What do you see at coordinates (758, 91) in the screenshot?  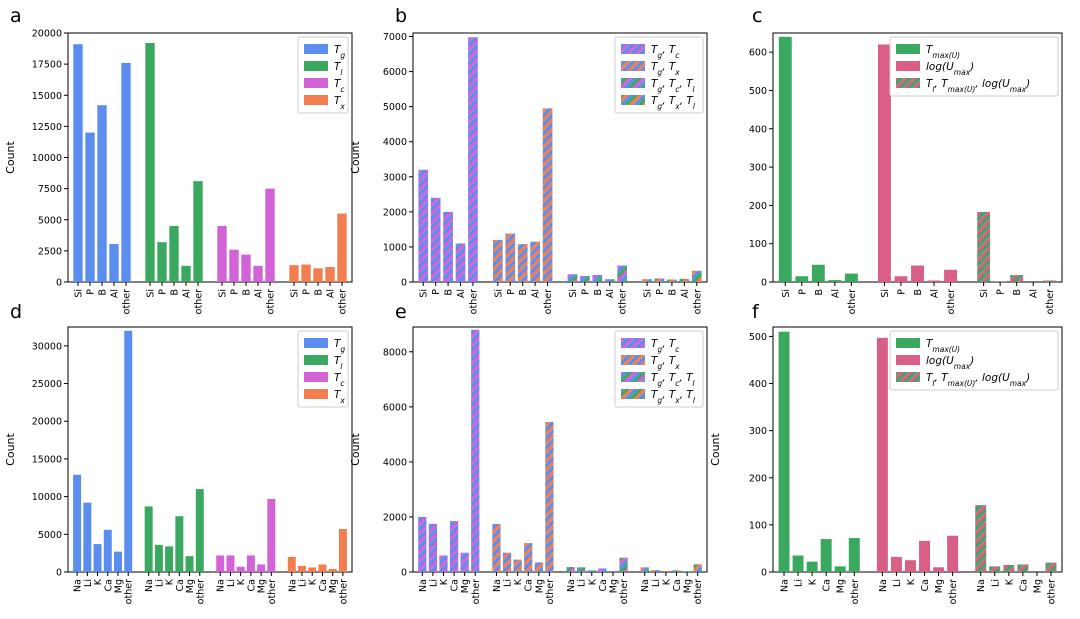 I see `y-tick-label: 500` at bounding box center [758, 91].